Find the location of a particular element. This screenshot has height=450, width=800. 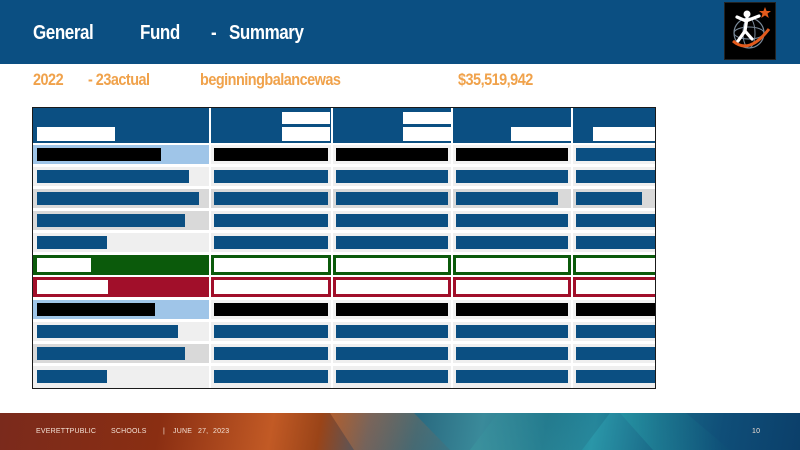

subtitle-actual: - 23actual is located at coordinates (119, 79).